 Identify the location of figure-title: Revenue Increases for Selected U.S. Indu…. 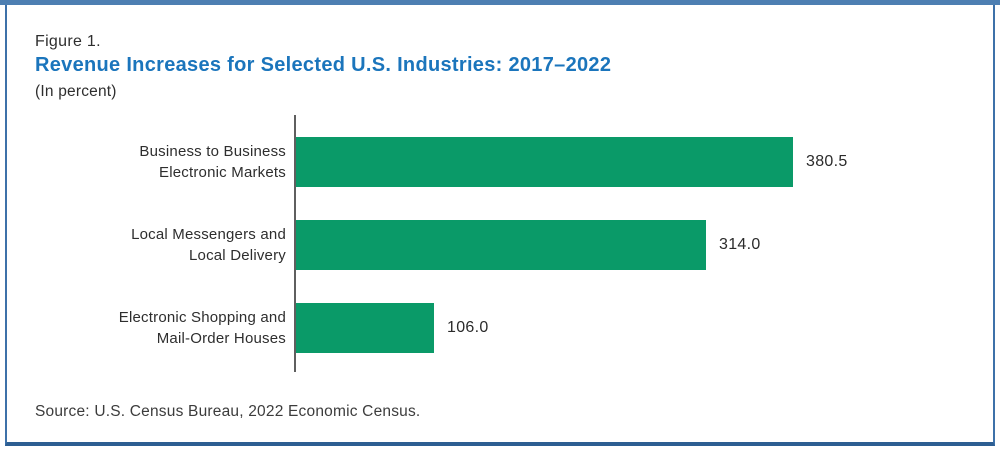
(323, 65).